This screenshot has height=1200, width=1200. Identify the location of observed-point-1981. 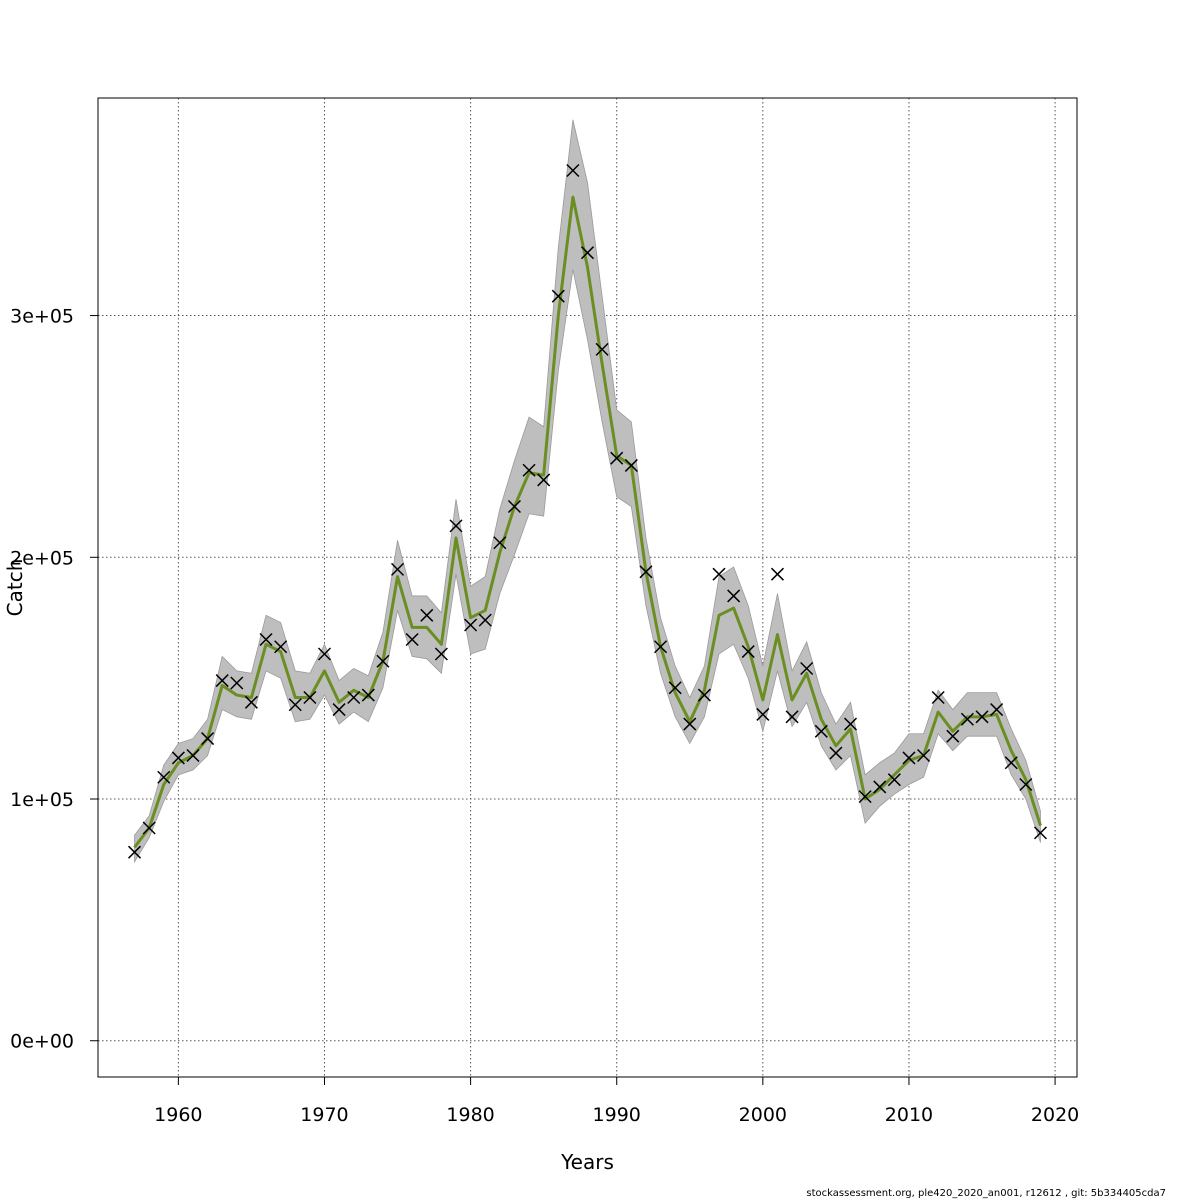
(485, 620).